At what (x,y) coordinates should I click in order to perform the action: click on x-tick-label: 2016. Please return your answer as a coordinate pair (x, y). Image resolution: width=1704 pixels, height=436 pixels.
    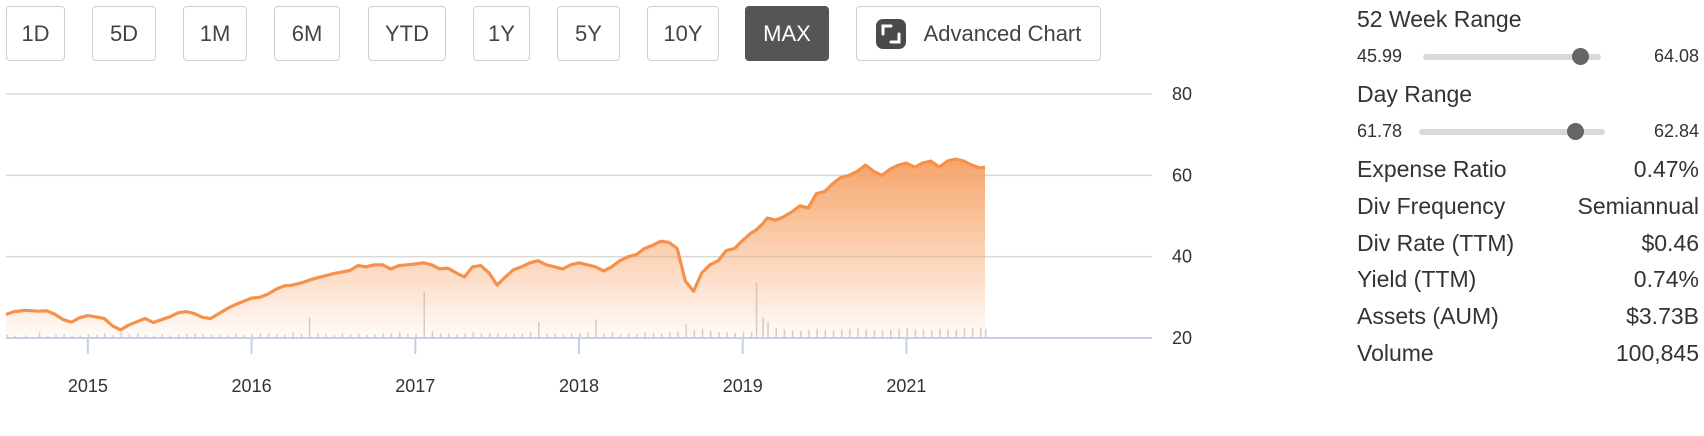
    Looking at the image, I should click on (252, 386).